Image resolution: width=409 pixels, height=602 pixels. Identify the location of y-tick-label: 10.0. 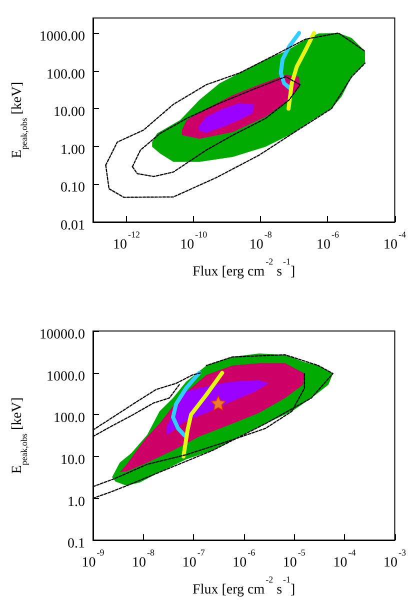
(72, 460).